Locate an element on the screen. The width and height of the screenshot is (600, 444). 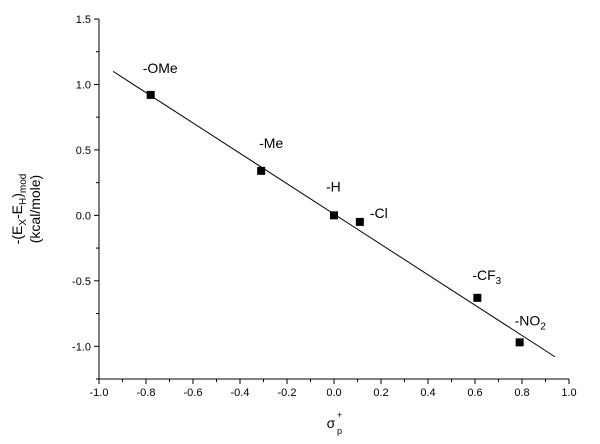
point-label-text: -OMe is located at coordinates (160, 68).